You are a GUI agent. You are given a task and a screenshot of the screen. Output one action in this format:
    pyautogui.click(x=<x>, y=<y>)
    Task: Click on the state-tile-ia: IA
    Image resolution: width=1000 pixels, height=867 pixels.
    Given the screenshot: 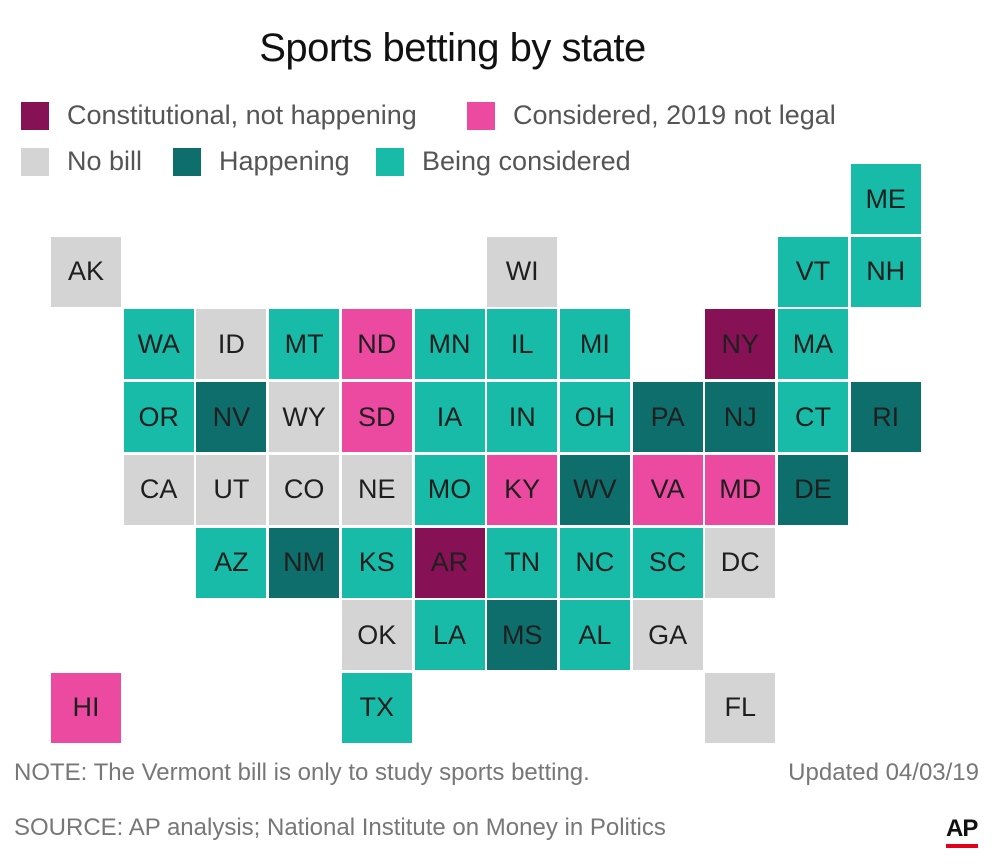 What is the action you would take?
    pyautogui.click(x=449, y=417)
    